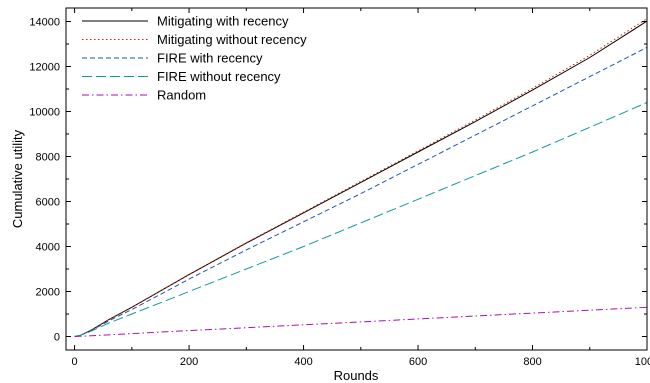 The height and width of the screenshot is (383, 650). Describe the element at coordinates (232, 39) in the screenshot. I see `legend-label: Mitigating without recency` at that location.